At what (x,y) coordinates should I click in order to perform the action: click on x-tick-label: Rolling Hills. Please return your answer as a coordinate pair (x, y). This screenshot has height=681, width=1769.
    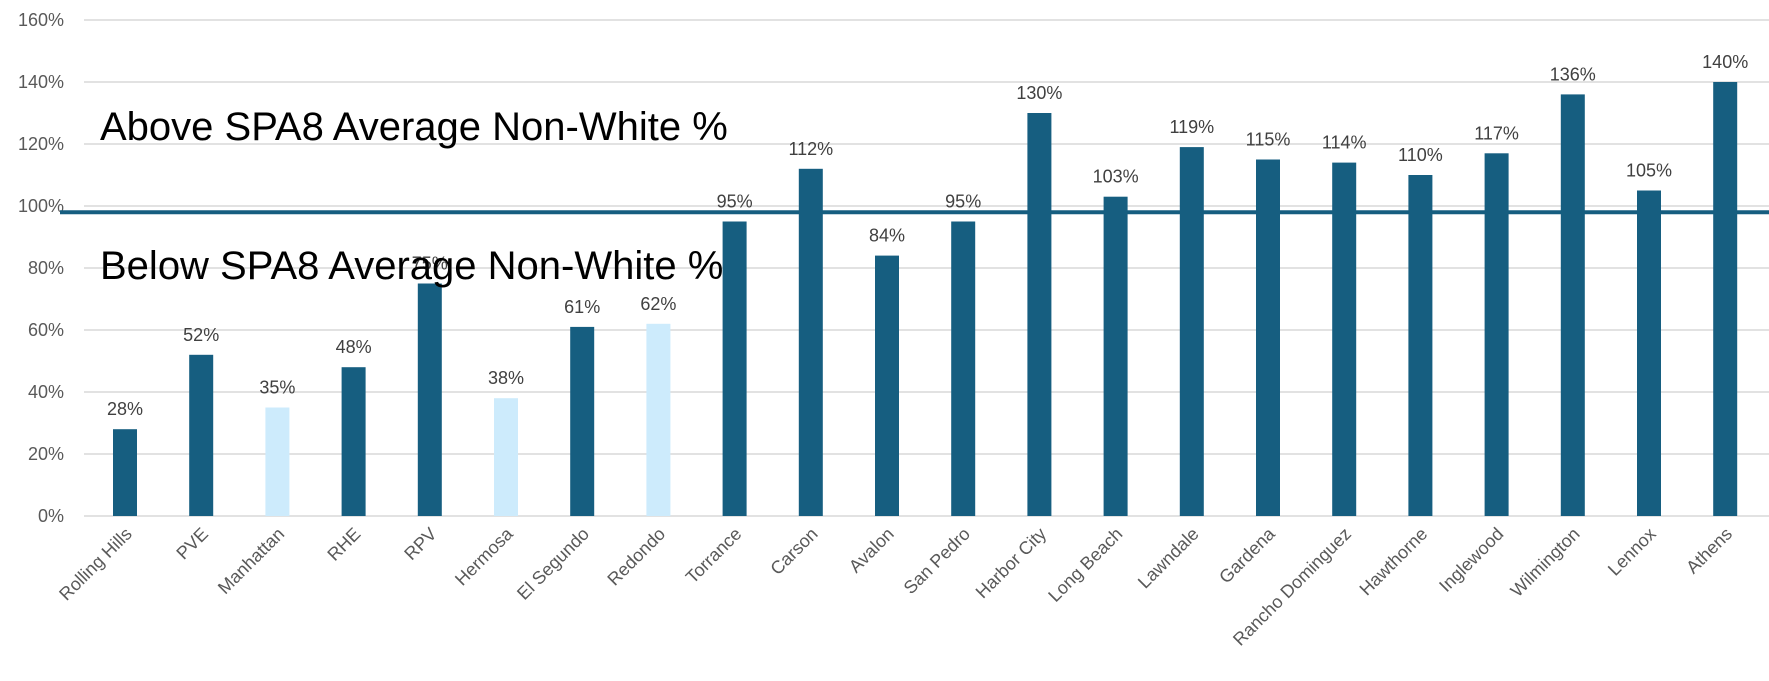
    Looking at the image, I should click on (95, 564).